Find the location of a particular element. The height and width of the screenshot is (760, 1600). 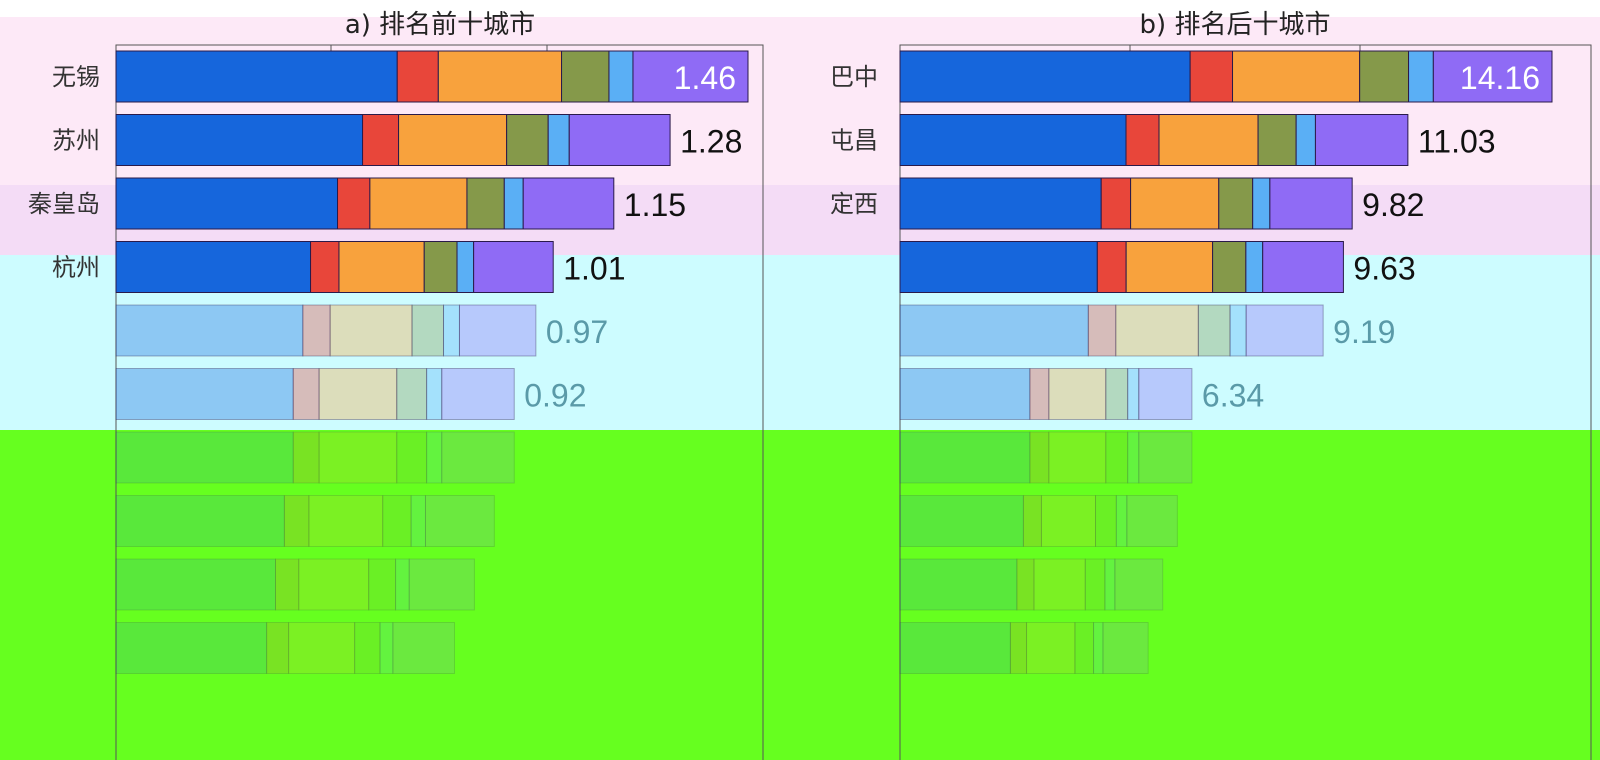

category-label: 巴中 is located at coordinates (854, 77).